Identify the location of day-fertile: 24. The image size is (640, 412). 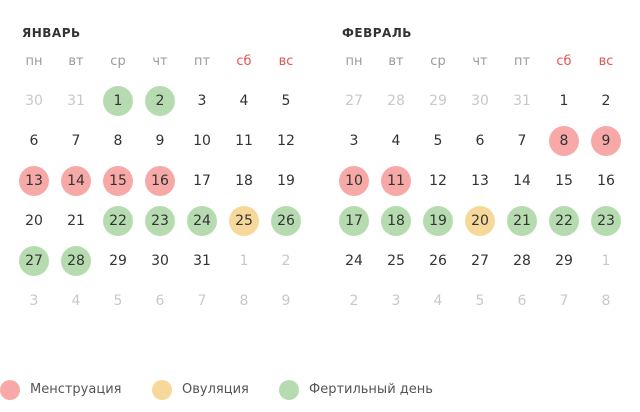
(202, 221).